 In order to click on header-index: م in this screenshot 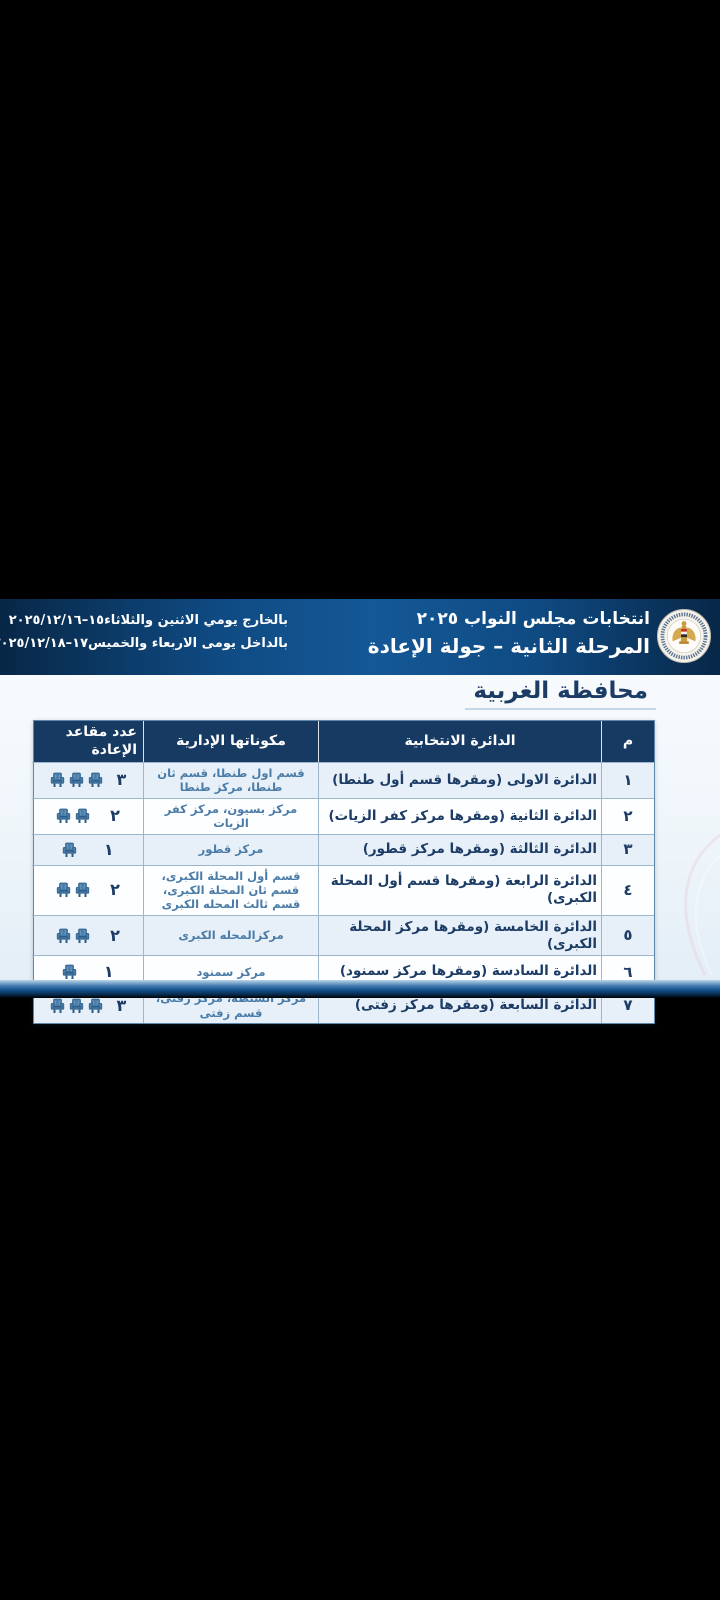, I will do `click(628, 740)`.